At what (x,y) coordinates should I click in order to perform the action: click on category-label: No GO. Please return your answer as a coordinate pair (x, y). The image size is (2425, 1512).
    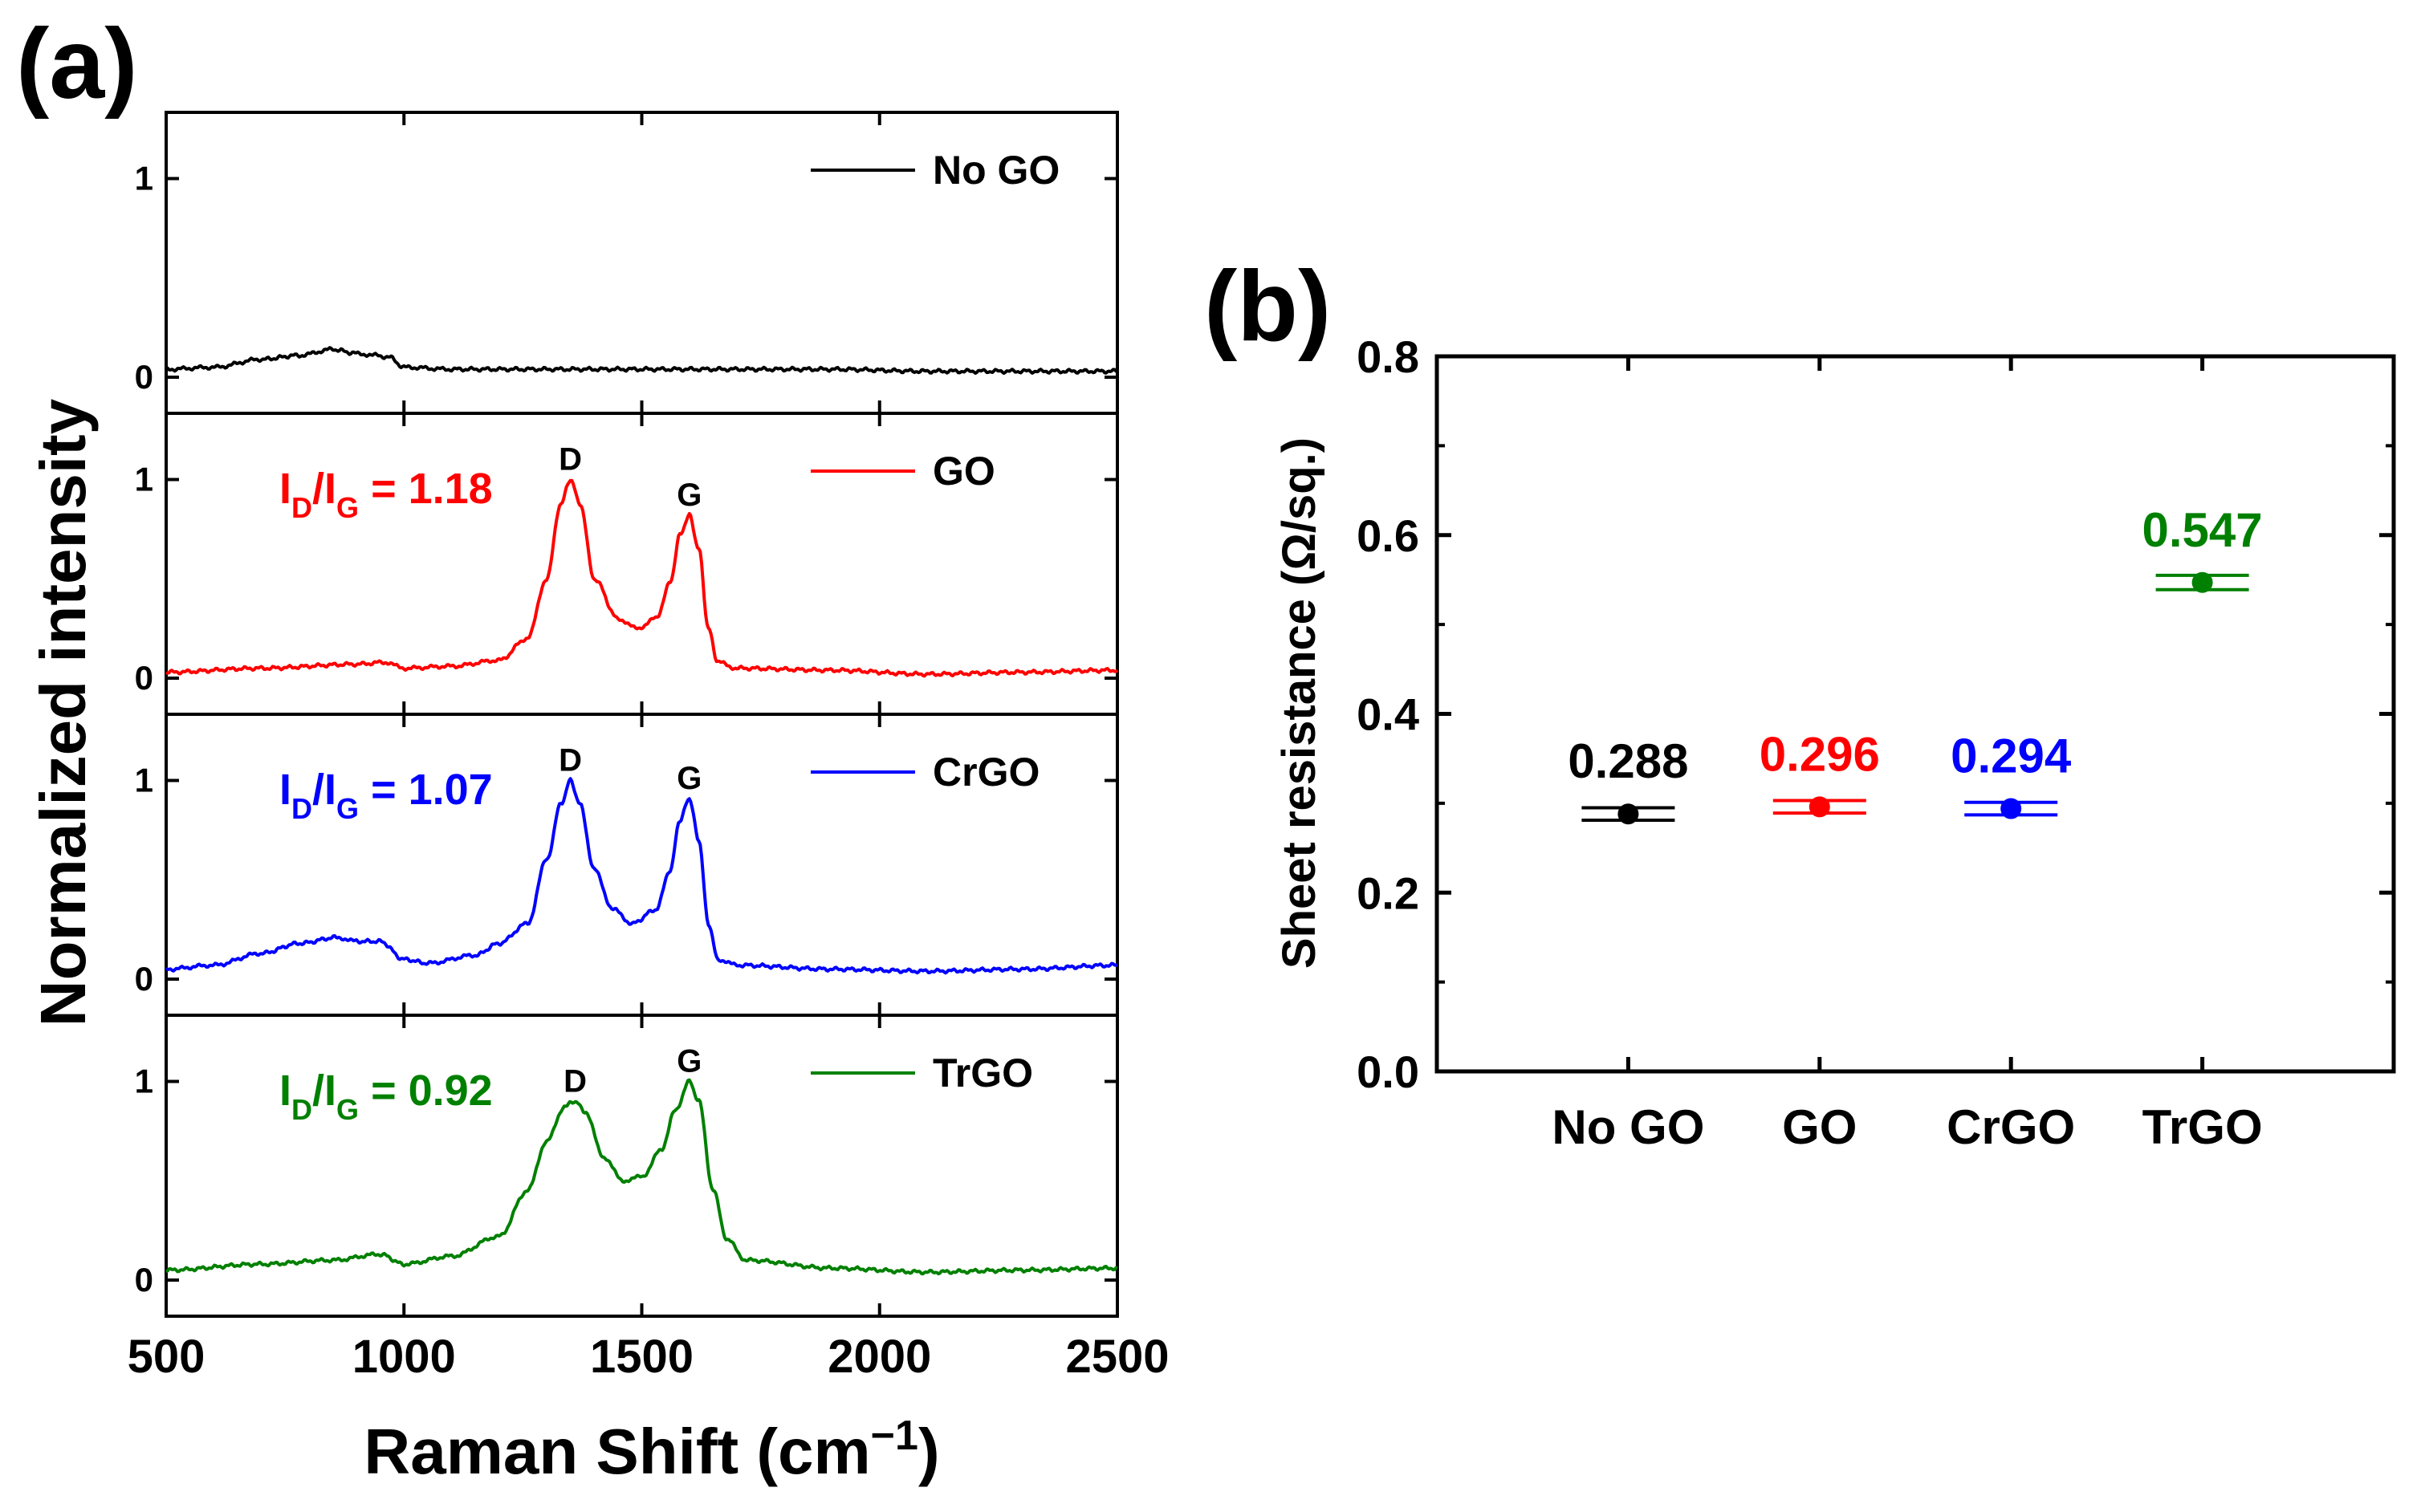
    Looking at the image, I should click on (1628, 1127).